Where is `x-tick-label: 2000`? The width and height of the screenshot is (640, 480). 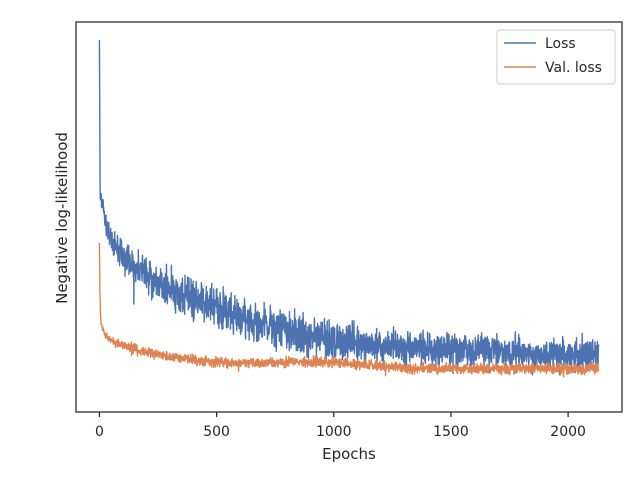 x-tick-label: 2000 is located at coordinates (568, 432).